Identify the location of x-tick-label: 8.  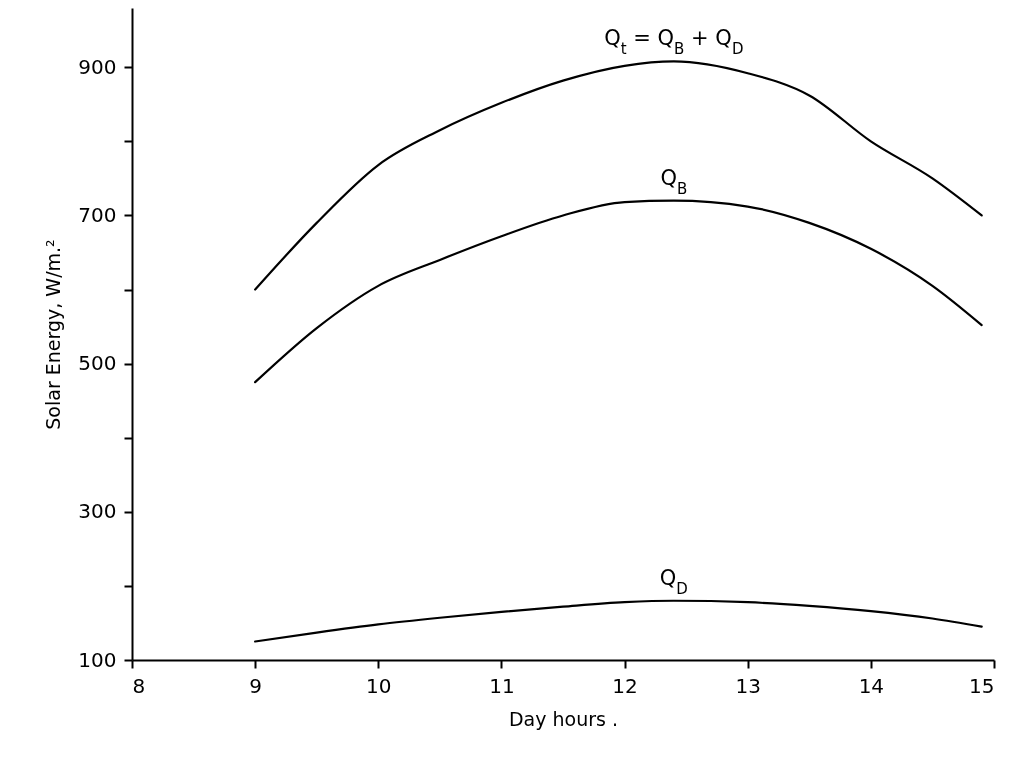
(139, 685).